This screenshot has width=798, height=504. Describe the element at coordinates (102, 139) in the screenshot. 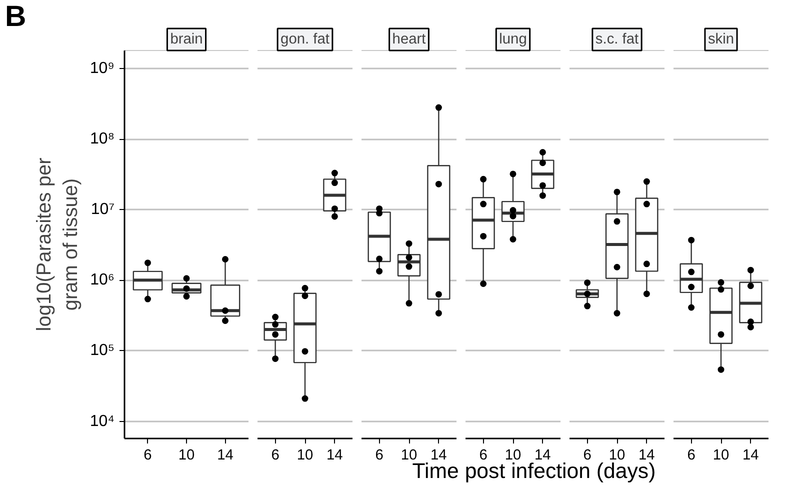

I see `y-tick-label: 10⁸` at that location.